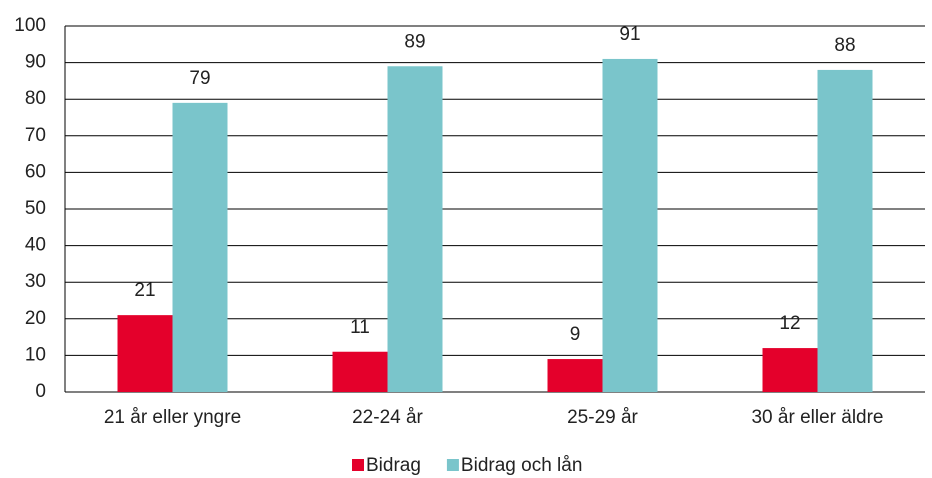 Image resolution: width=932 pixels, height=478 pixels. What do you see at coordinates (199, 78) in the screenshot?
I see `data-label: 79` at bounding box center [199, 78].